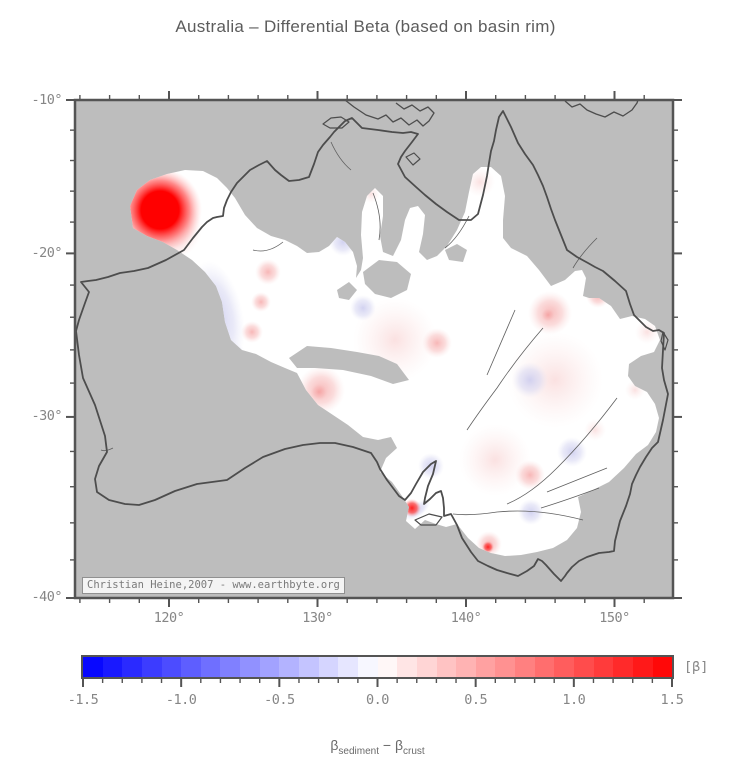 Image resolution: width=731 pixels, height=776 pixels. Describe the element at coordinates (46, 416) in the screenshot. I see `lat-tick-label: -30°` at that location.